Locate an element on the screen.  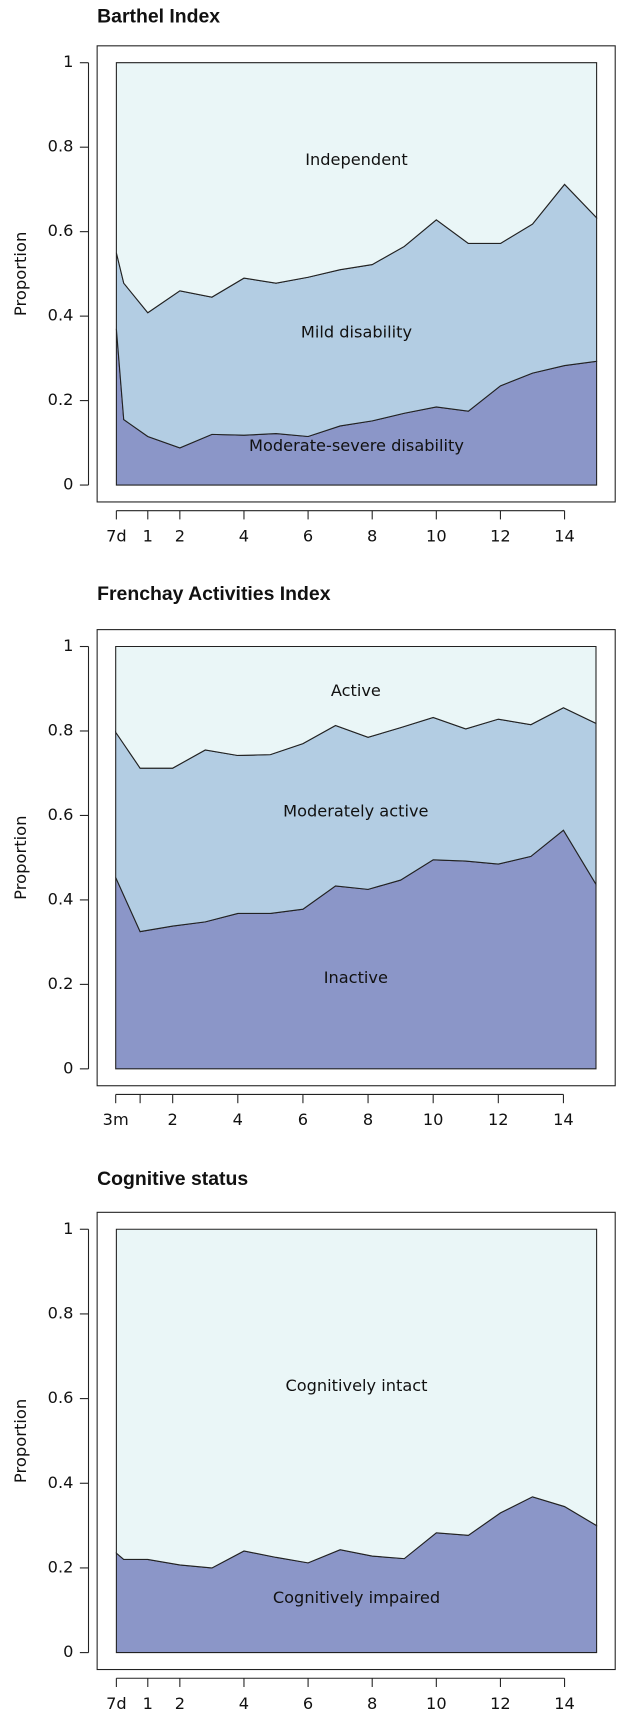
x-tick-label: 3m is located at coordinates (116, 1119).